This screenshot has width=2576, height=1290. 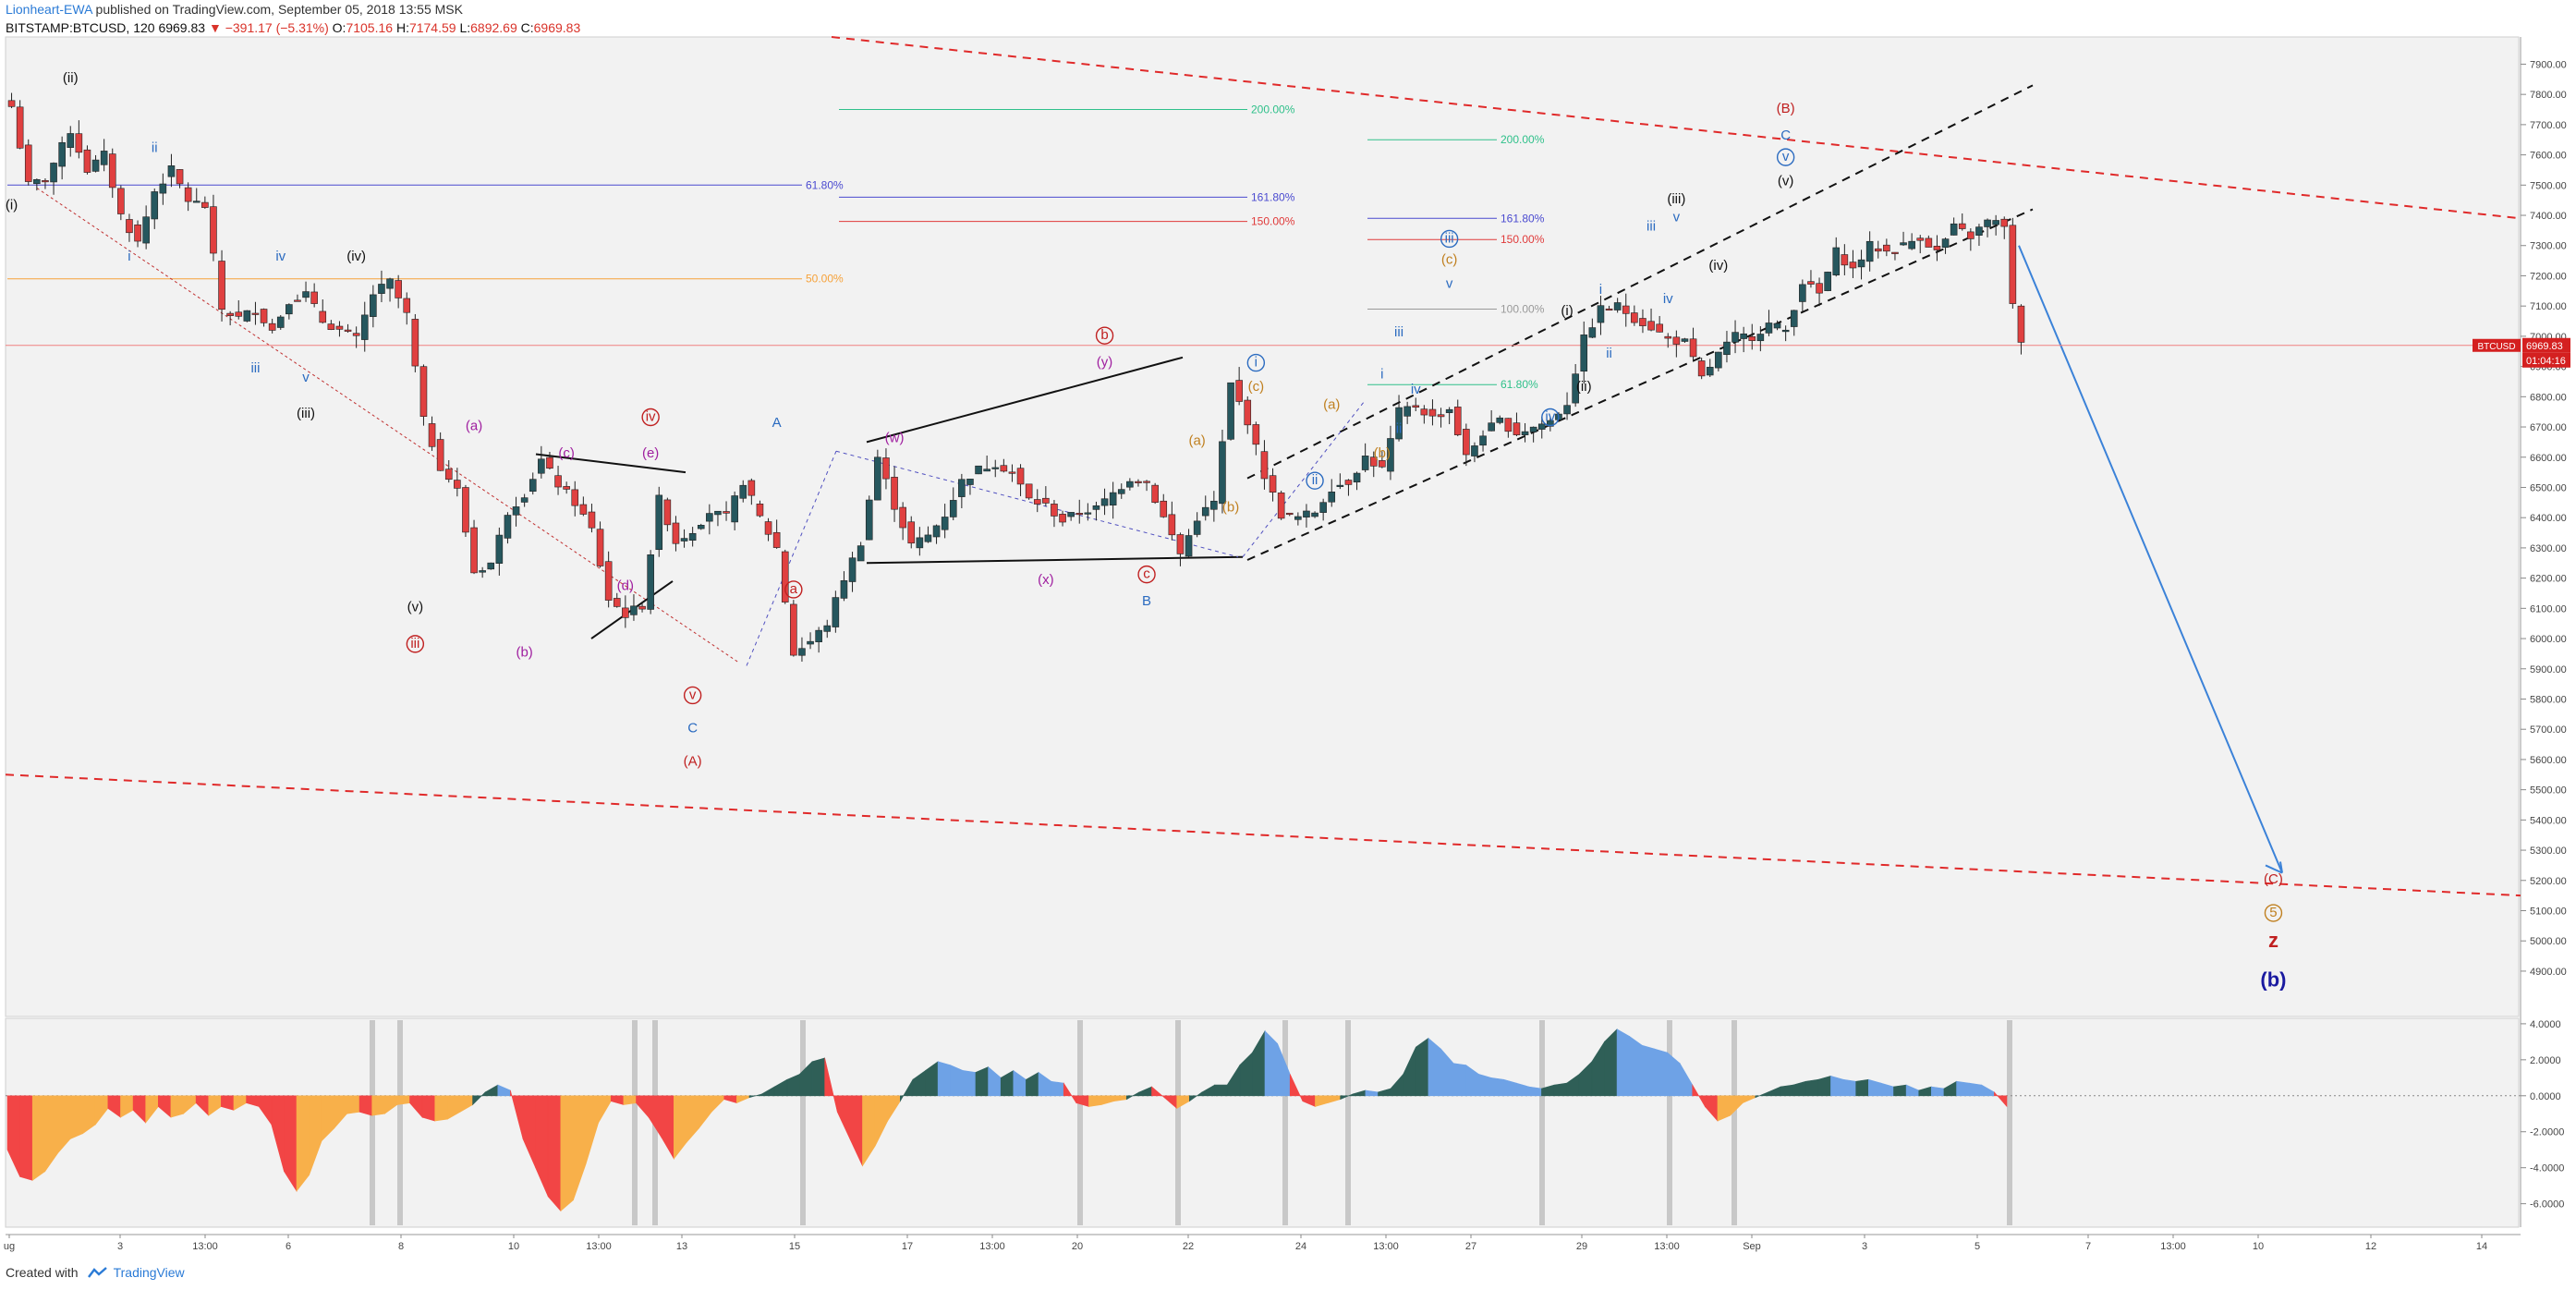 What do you see at coordinates (2548, 549) in the screenshot?
I see `price-tick-label: 6300.00` at bounding box center [2548, 549].